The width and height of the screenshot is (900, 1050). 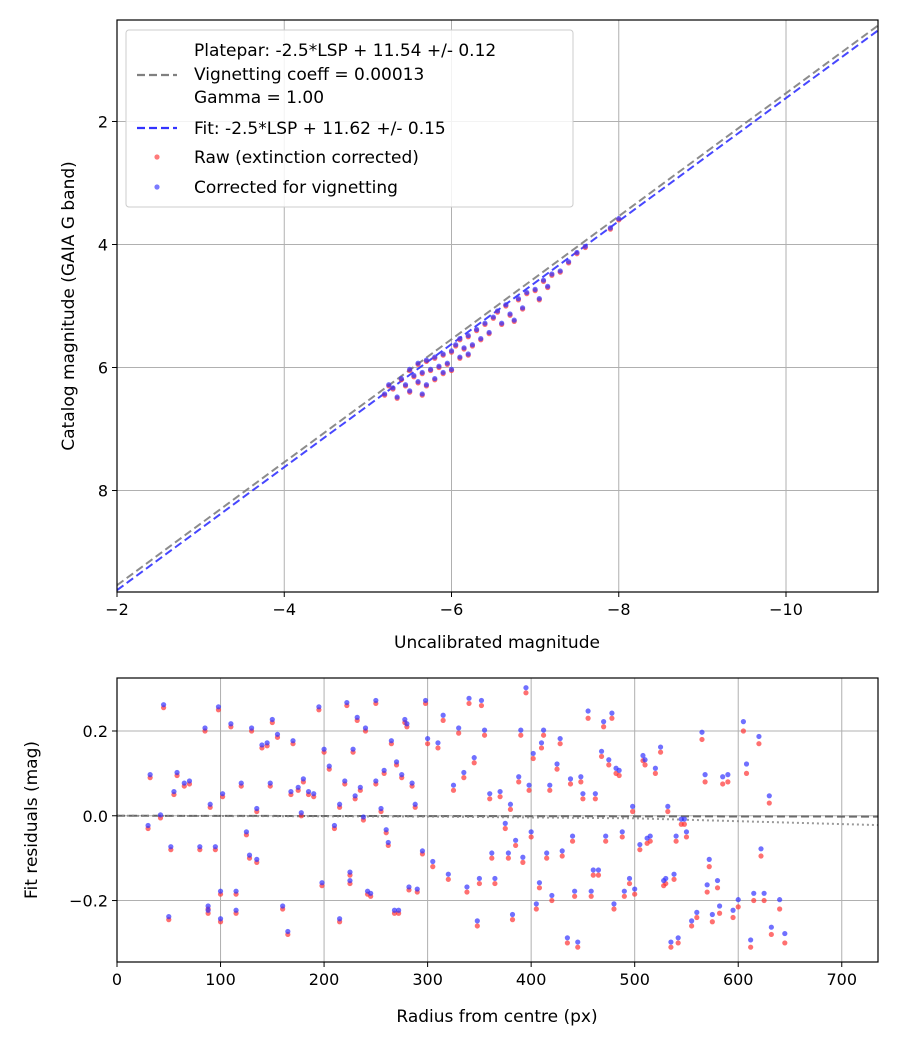 What do you see at coordinates (103, 491) in the screenshot?
I see `y-tick-label: 8` at bounding box center [103, 491].